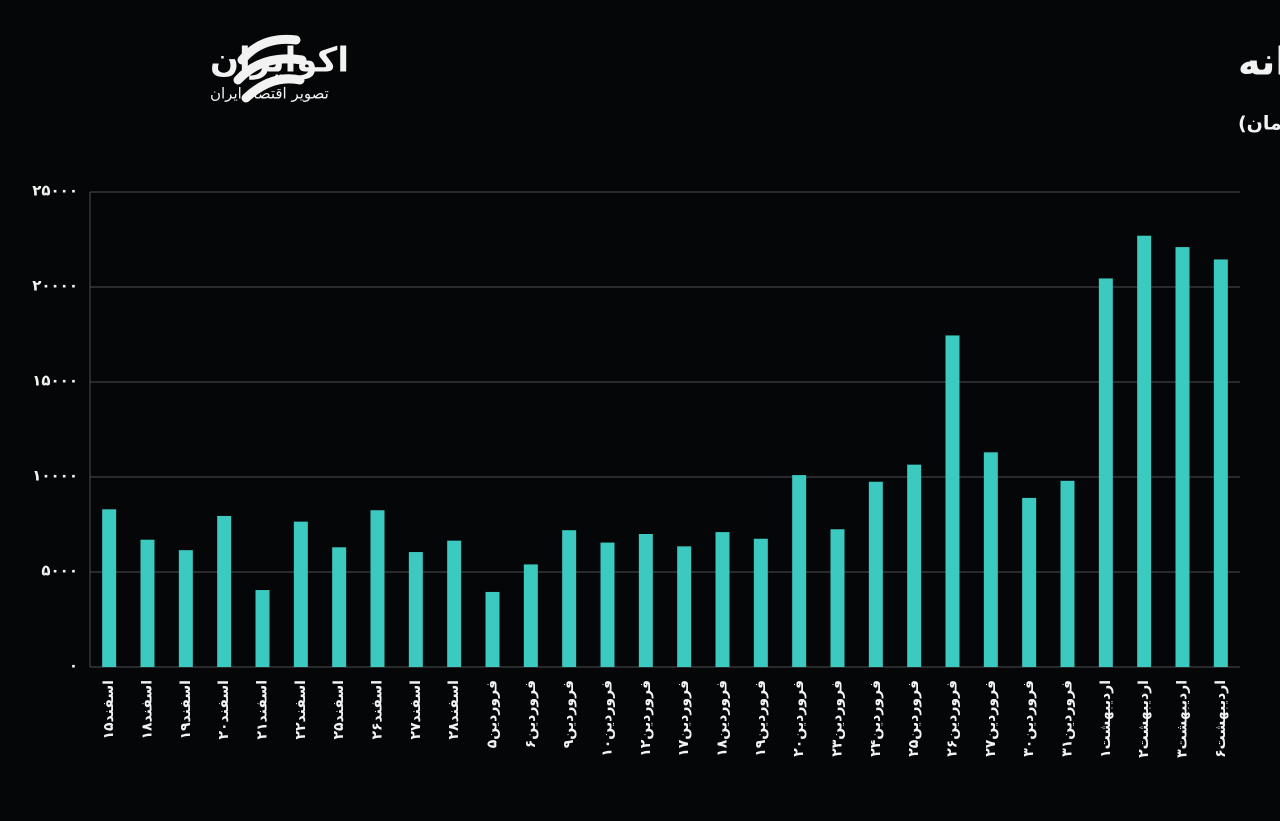  I want to click on x-tick-label: اسفند۱۸, so click(148, 710).